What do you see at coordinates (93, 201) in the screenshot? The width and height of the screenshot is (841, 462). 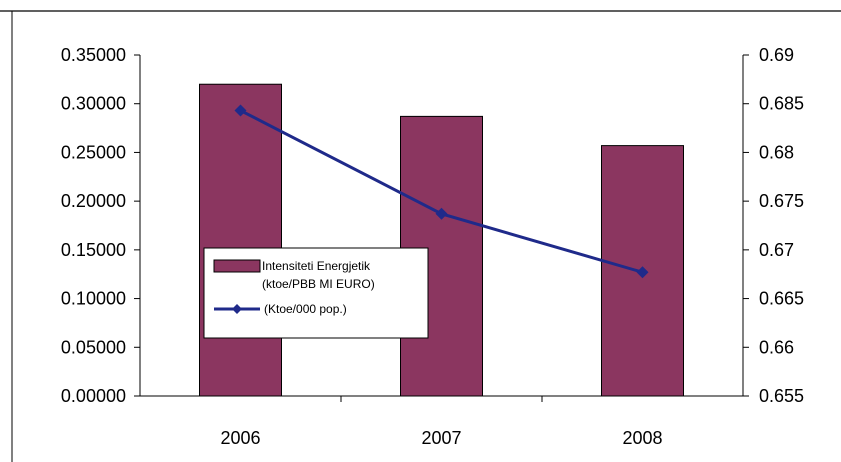 I see `left-axis-tick-label: 0.20000` at bounding box center [93, 201].